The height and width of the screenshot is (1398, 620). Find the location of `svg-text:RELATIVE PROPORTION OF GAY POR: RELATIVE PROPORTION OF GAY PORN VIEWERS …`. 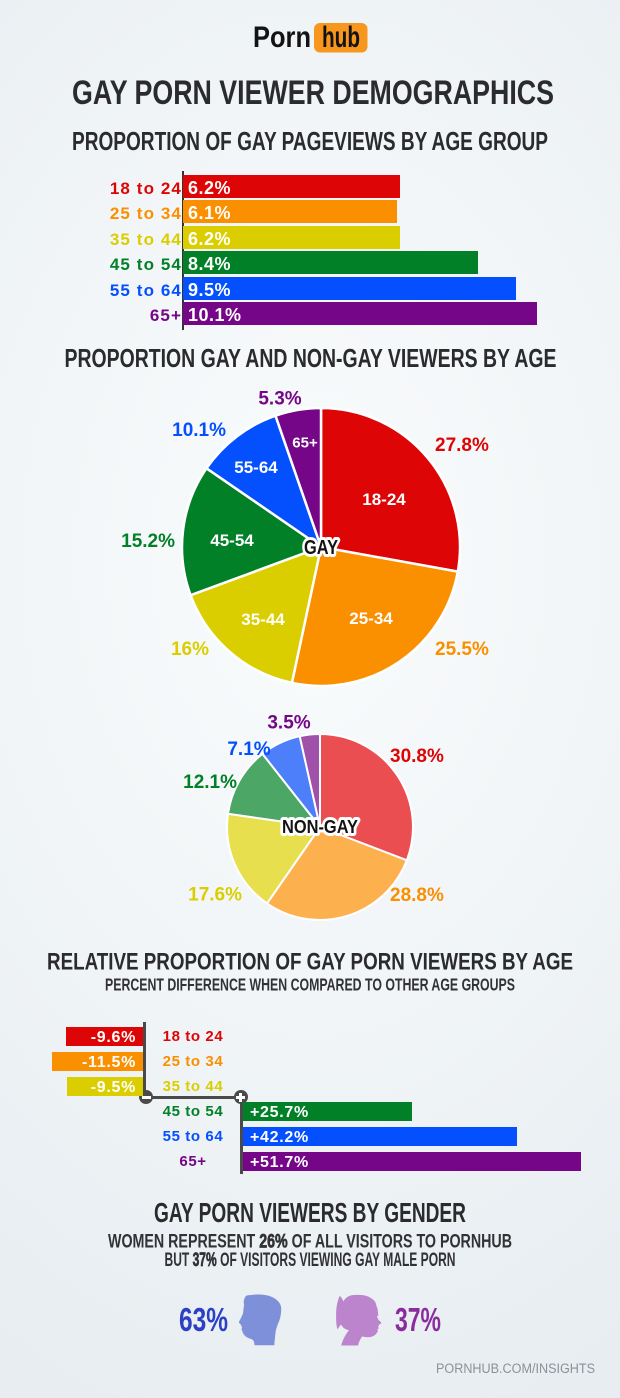

svg-text:RELATIVE PROPORTION OF GAY POR: RELATIVE PROPORTION OF GAY PORN VIEWERS … is located at coordinates (310, 962).